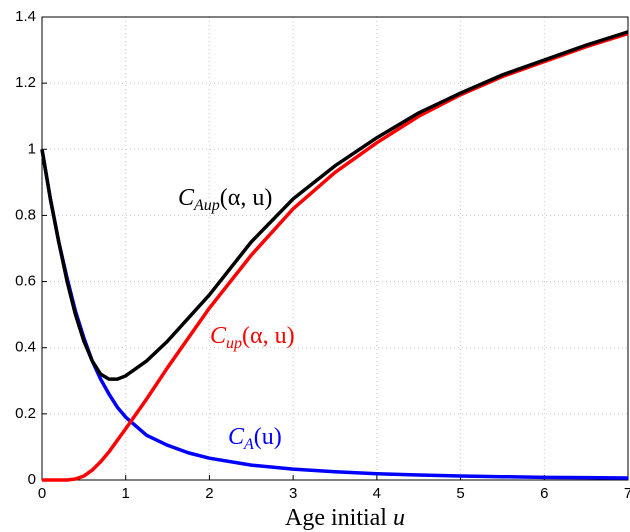  What do you see at coordinates (460, 493) in the screenshot?
I see `x-tick-label: 5` at bounding box center [460, 493].